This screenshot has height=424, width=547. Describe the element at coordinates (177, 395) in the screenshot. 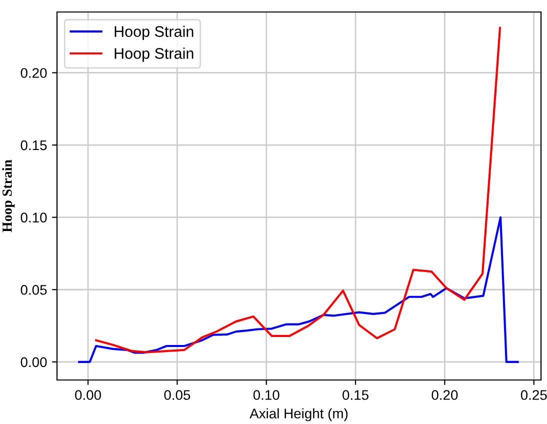

I see `x-tick-label: 0.05` at that location.